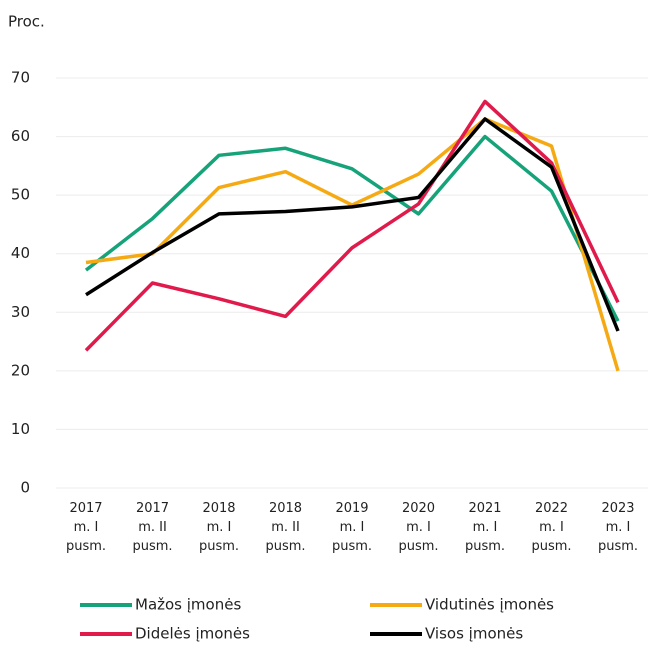  Describe the element at coordinates (20, 78) in the screenshot. I see `y-tick-label: 70` at that location.